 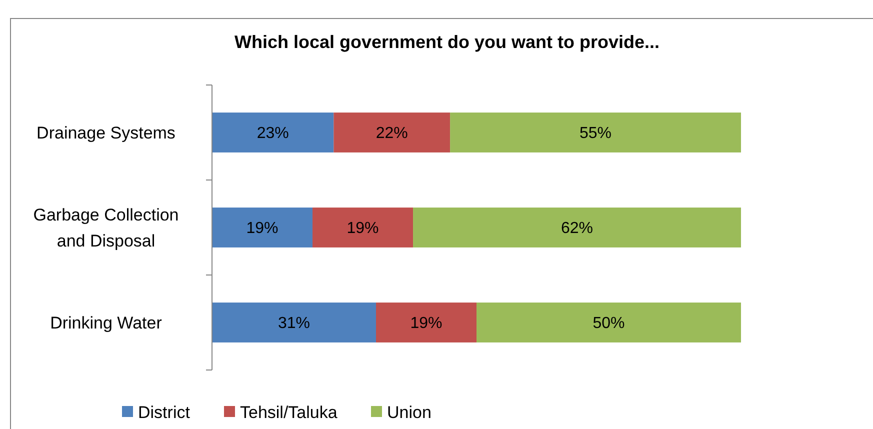 I want to click on data-label: 55%, so click(x=596, y=133).